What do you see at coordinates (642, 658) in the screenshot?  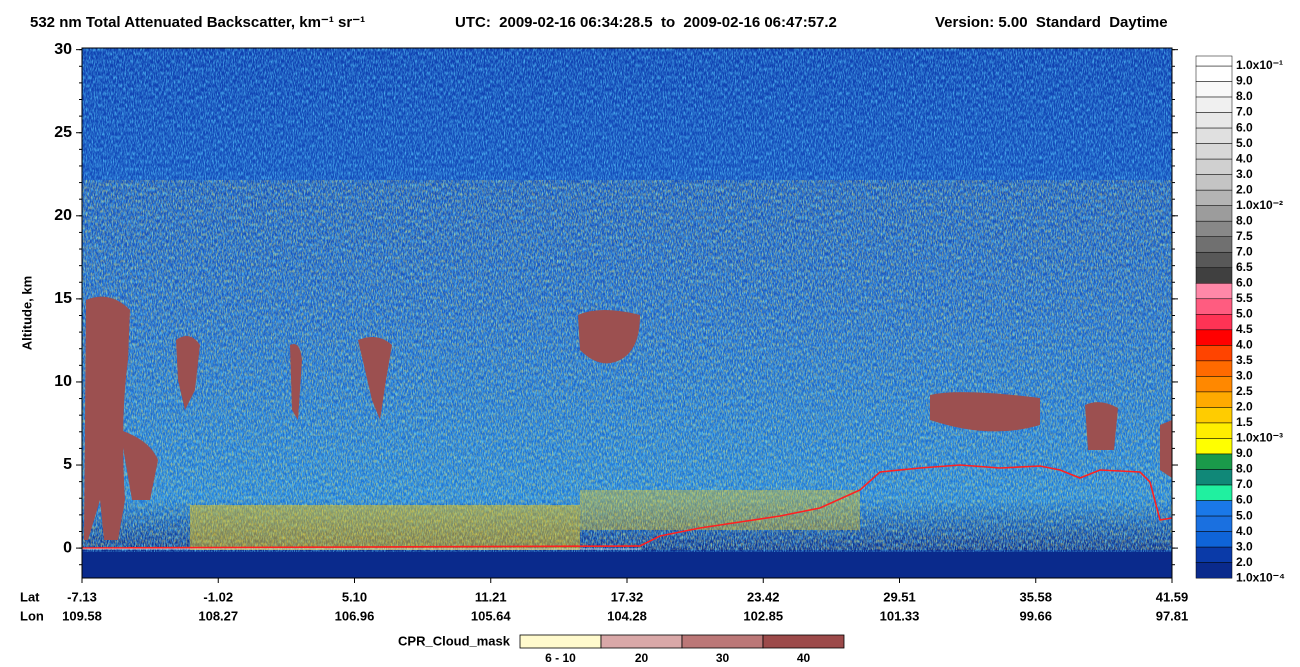 I see `cloud-mask-label: 20` at bounding box center [642, 658].